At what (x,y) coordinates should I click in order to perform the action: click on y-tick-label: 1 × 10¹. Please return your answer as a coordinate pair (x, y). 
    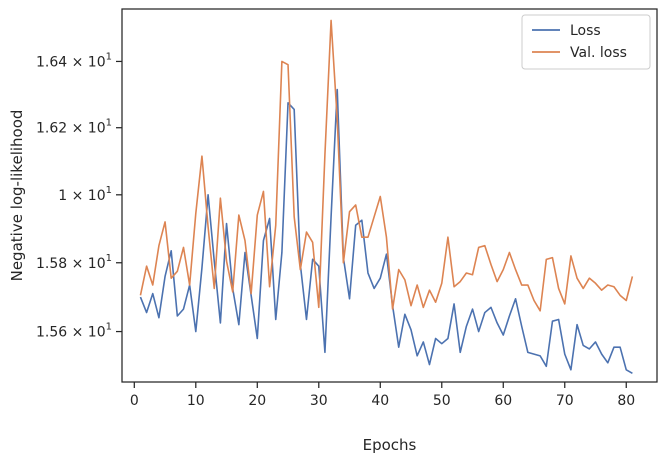
    Looking at the image, I should click on (85, 194).